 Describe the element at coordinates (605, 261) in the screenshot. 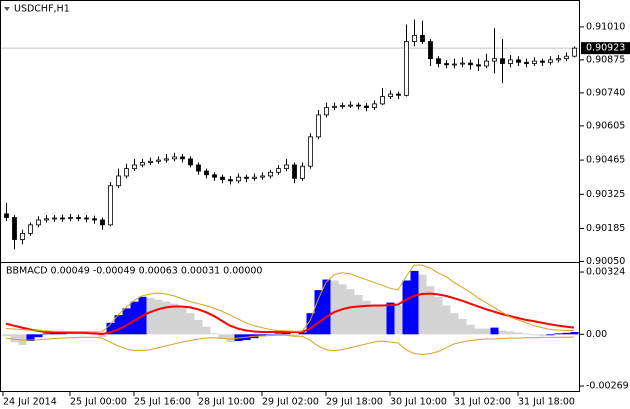

I see `y-tick-label: 0.90050` at that location.